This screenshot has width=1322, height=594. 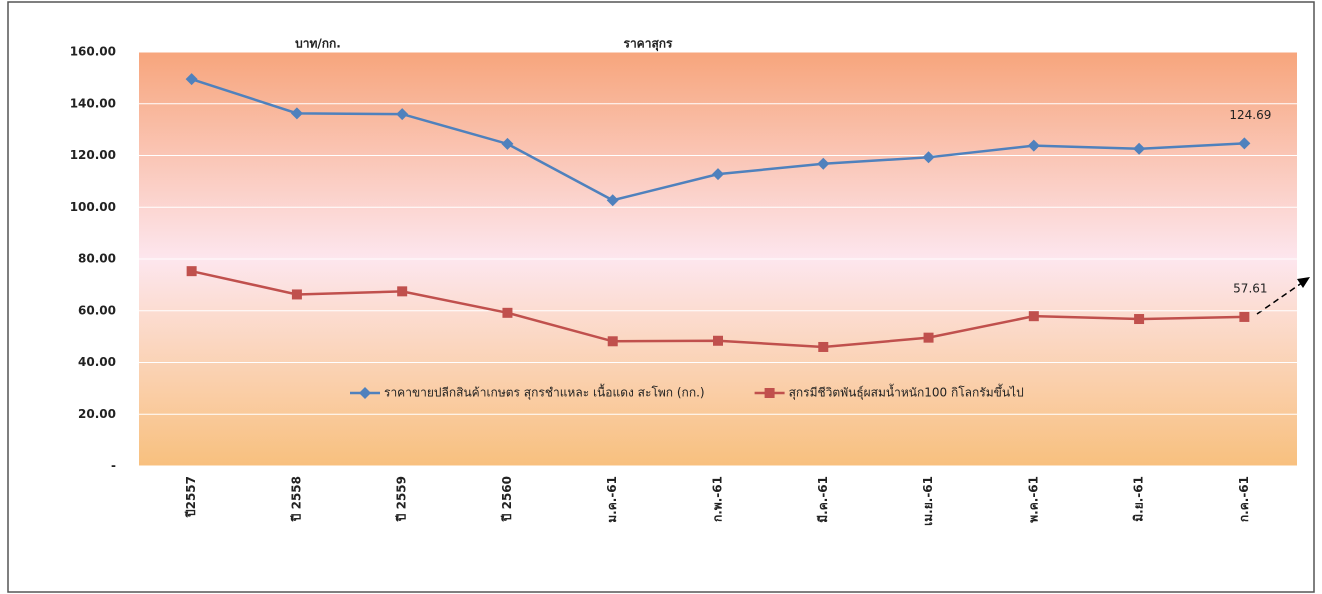 What do you see at coordinates (1303, 282) in the screenshot?
I see `arrow-head` at bounding box center [1303, 282].